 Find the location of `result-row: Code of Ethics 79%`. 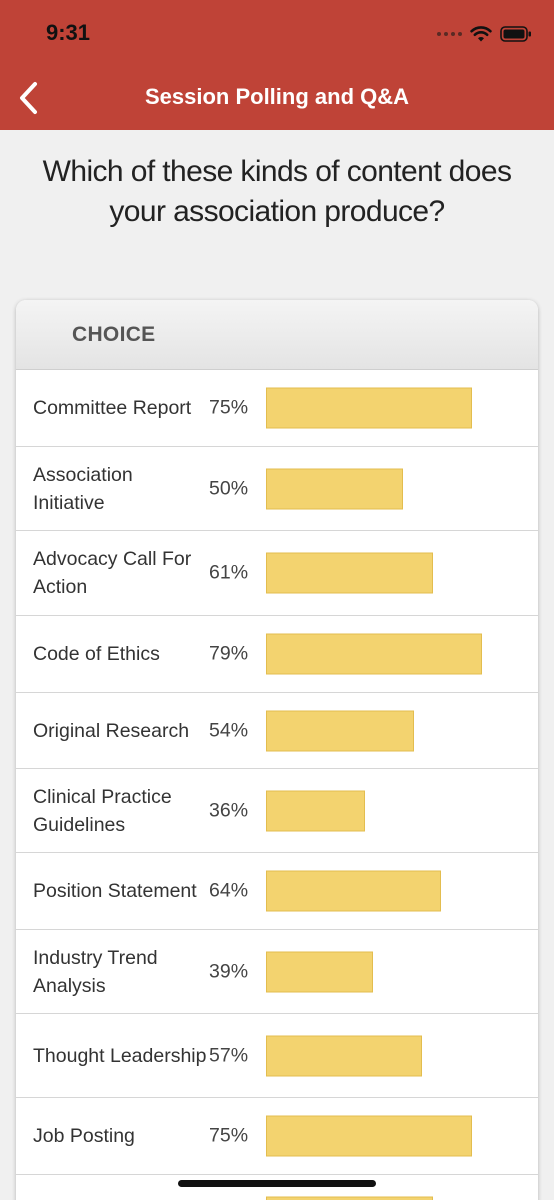

result-row: Code of Ethics 79% is located at coordinates (277, 654).